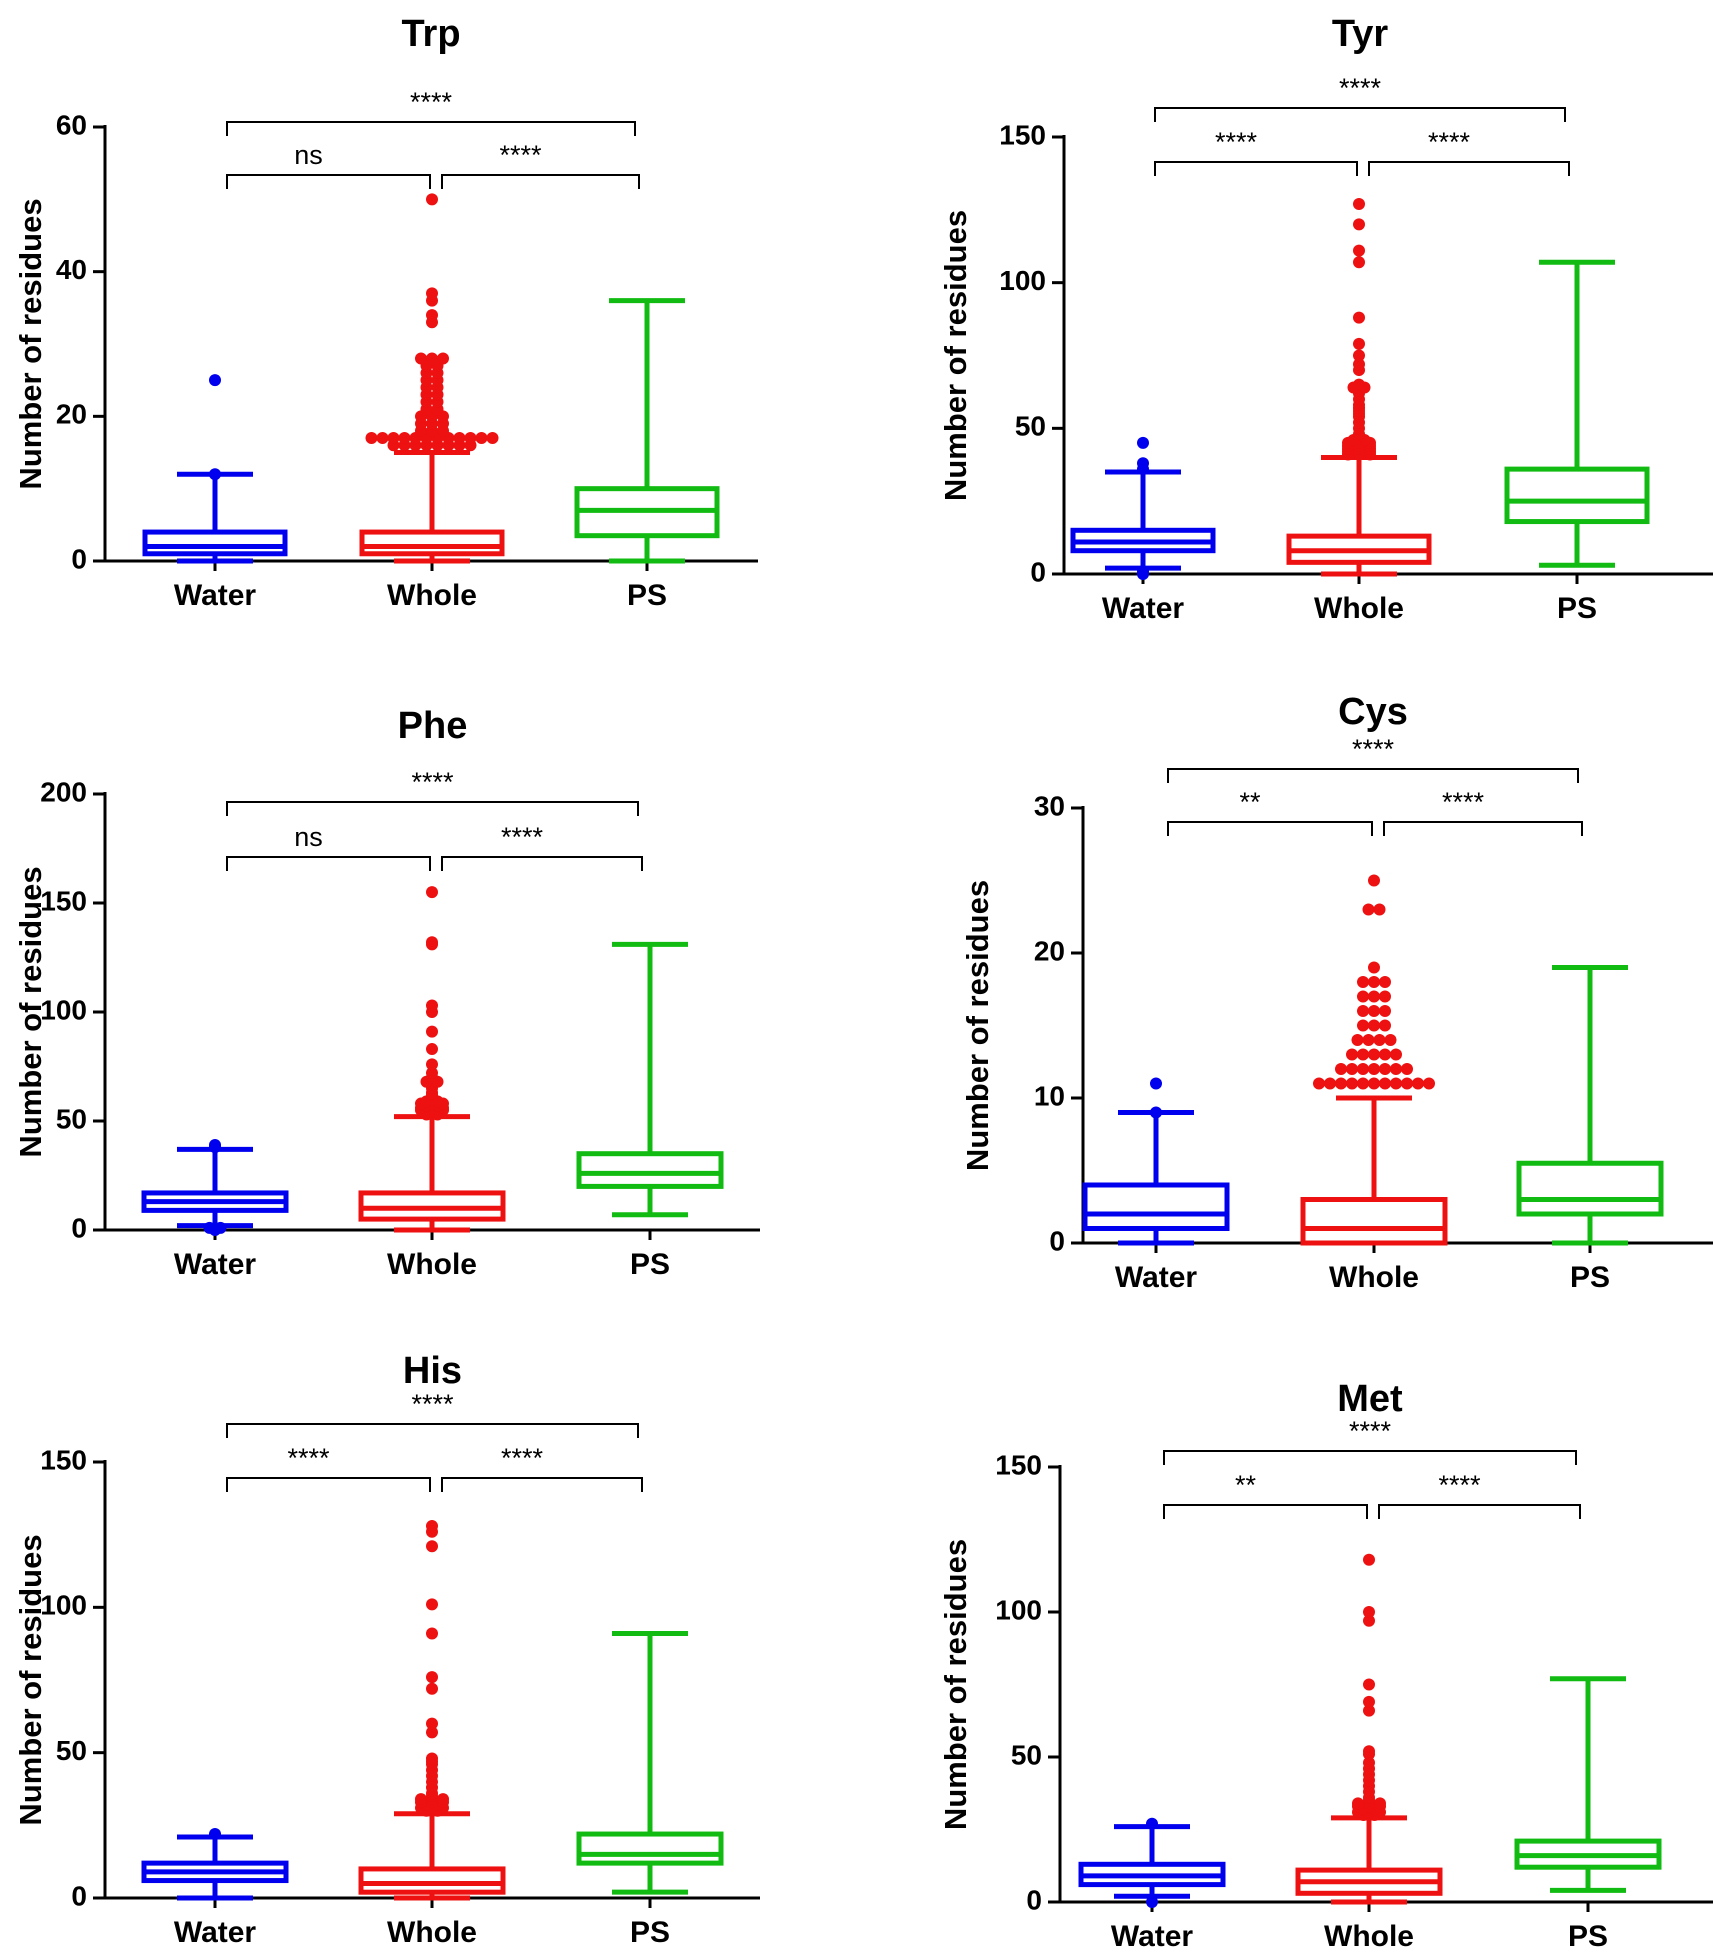 This screenshot has width=1713, height=1956. What do you see at coordinates (71, 414) in the screenshot?
I see `y-tick-label: 20` at bounding box center [71, 414].